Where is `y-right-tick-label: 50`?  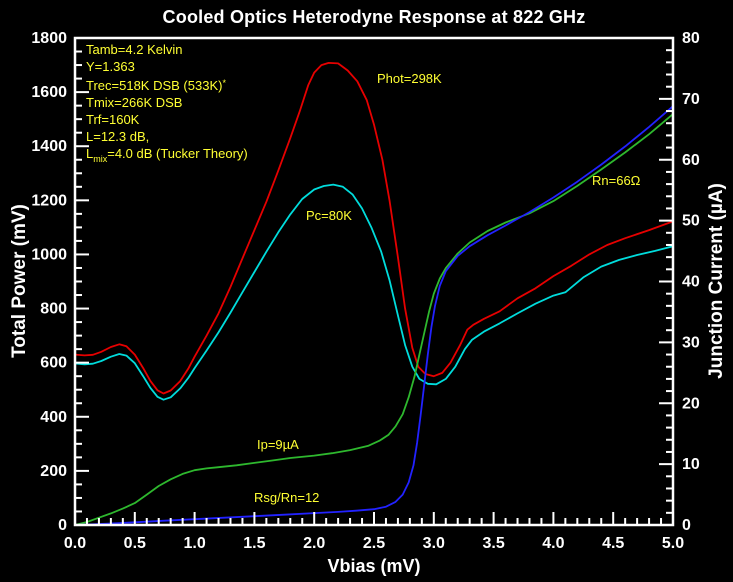
y-right-tick-label: 50 is located at coordinates (691, 221).